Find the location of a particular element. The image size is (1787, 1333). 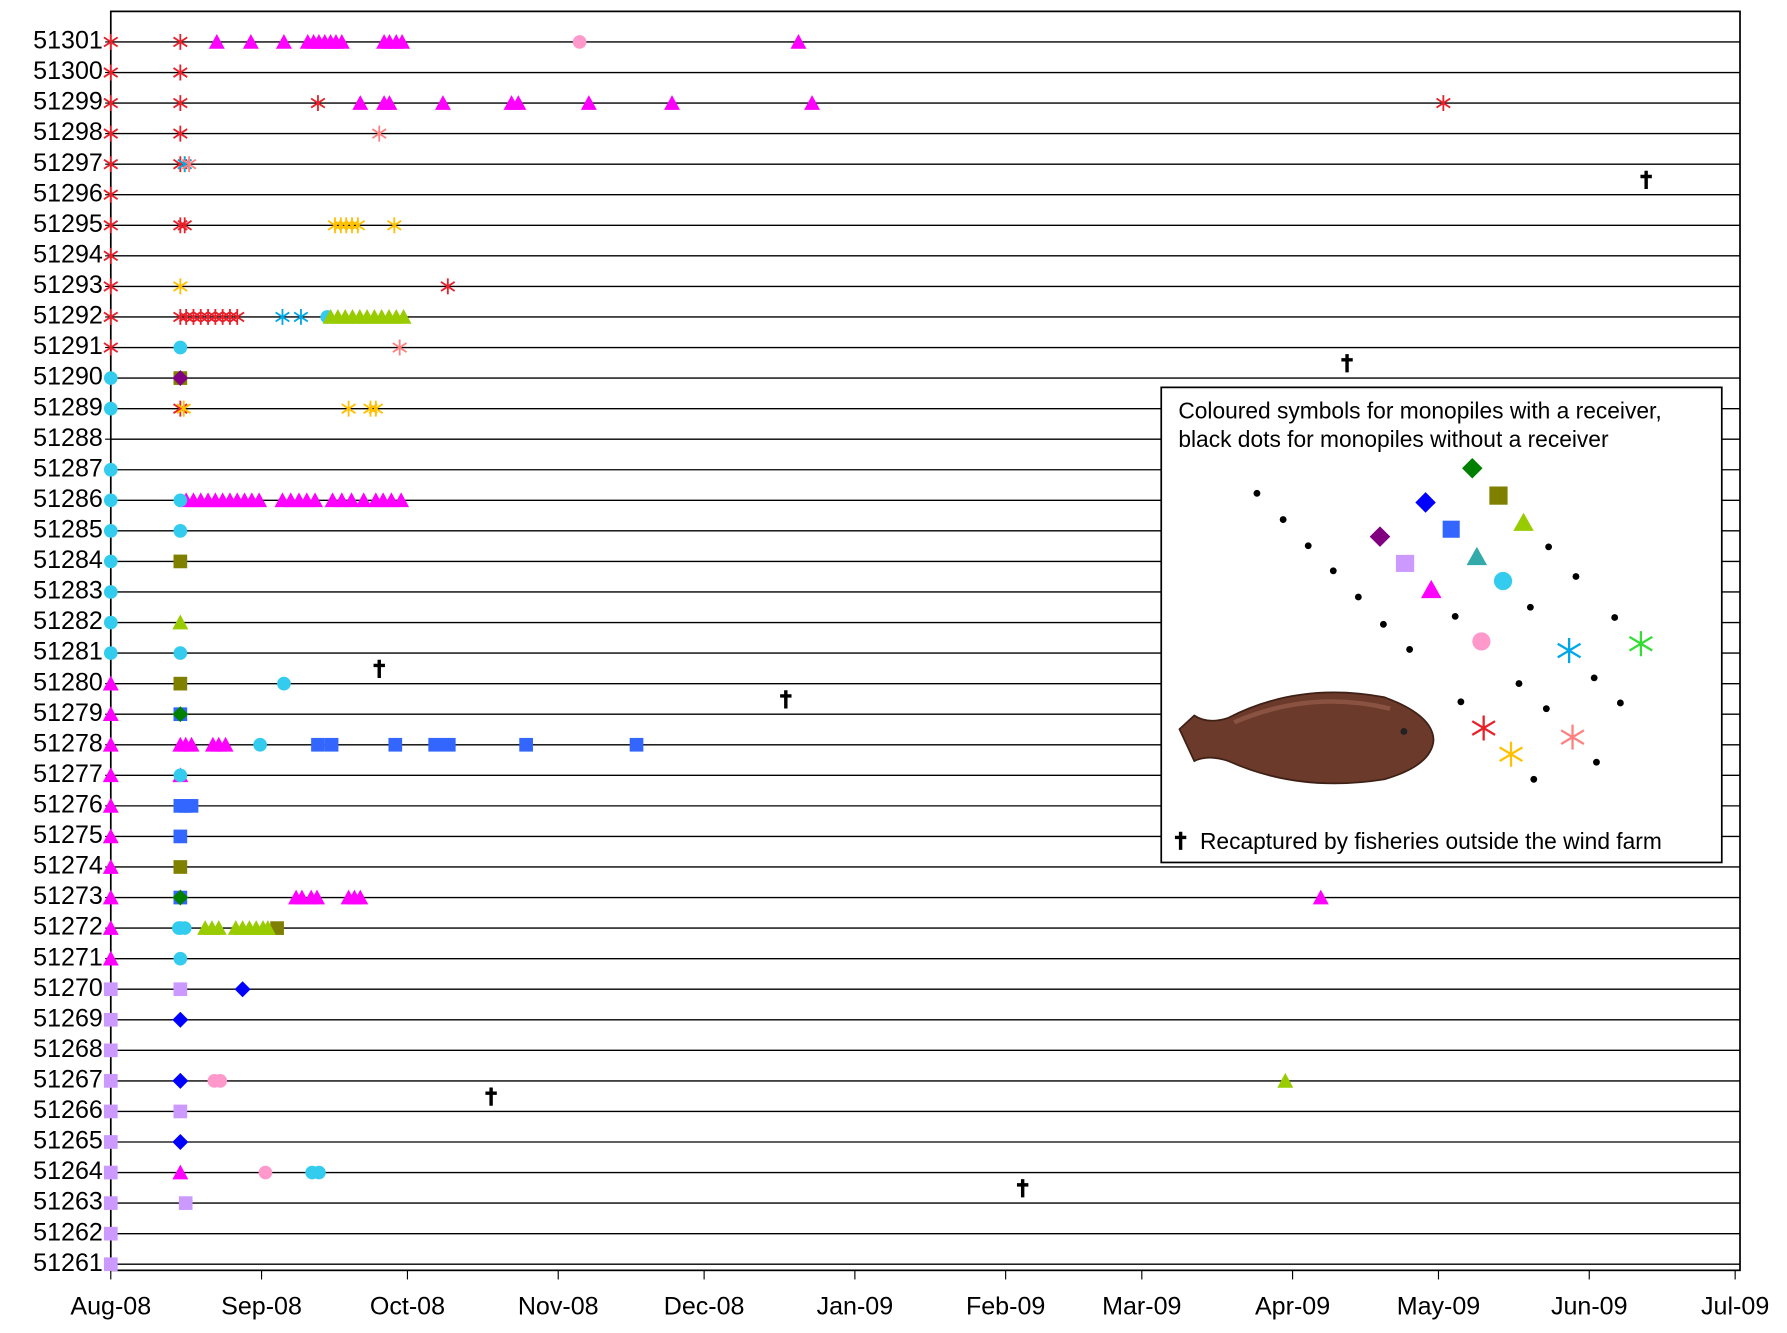

x-tick-label: Nov-08 is located at coordinates (558, 1307).